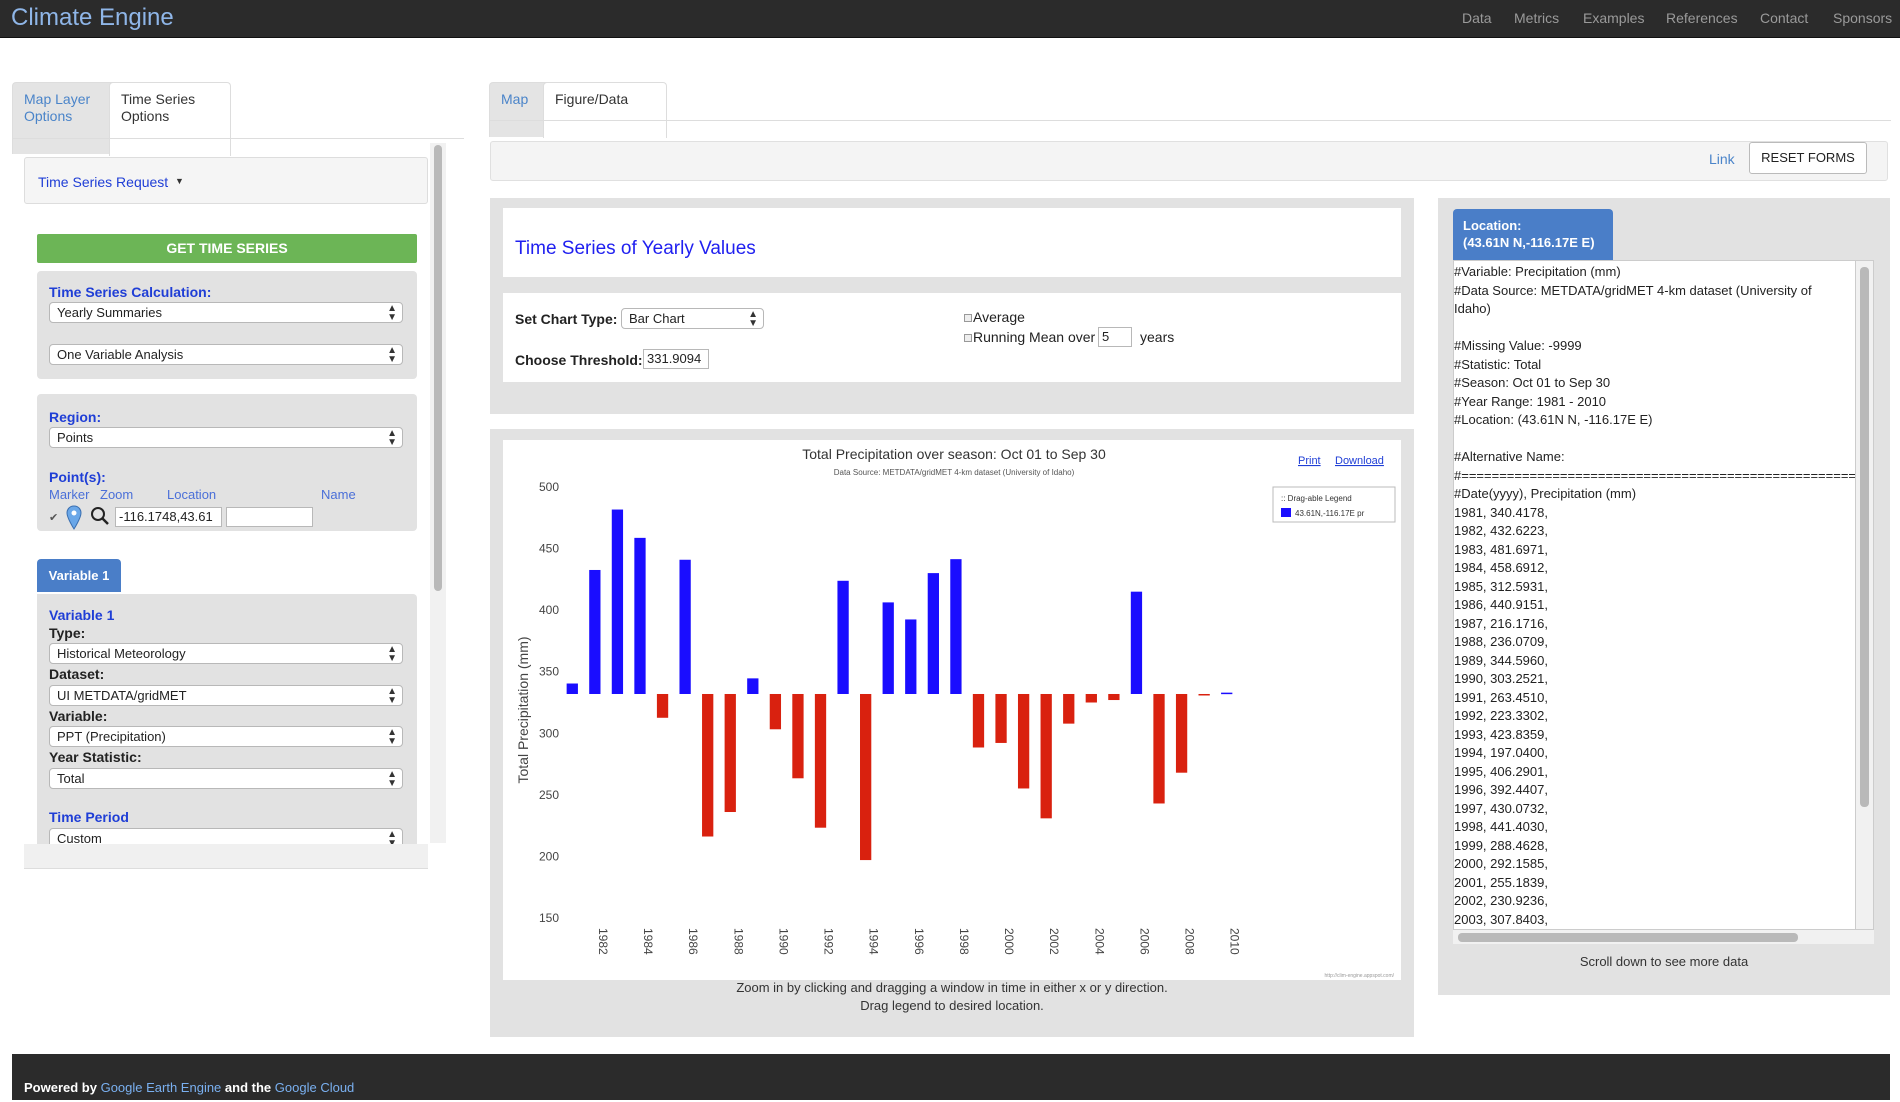 This screenshot has height=1102, width=1900. Describe the element at coordinates (866, 777) in the screenshot. I see `bar-1994` at that location.